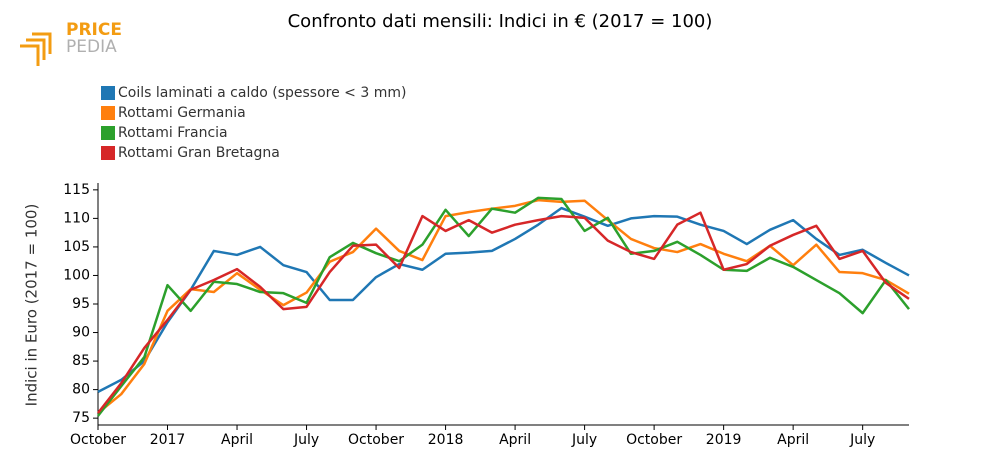 The image size is (1000, 475). I want to click on legend-label: Rottami Gran Bretagna, so click(199, 153).